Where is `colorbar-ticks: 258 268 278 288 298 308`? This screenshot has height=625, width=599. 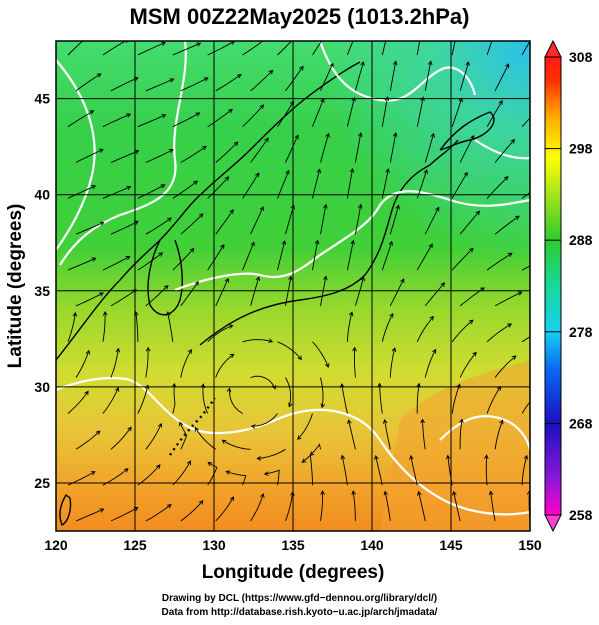
colorbar-ticks: 258 268 278 288 298 308 is located at coordinates (569, 286).